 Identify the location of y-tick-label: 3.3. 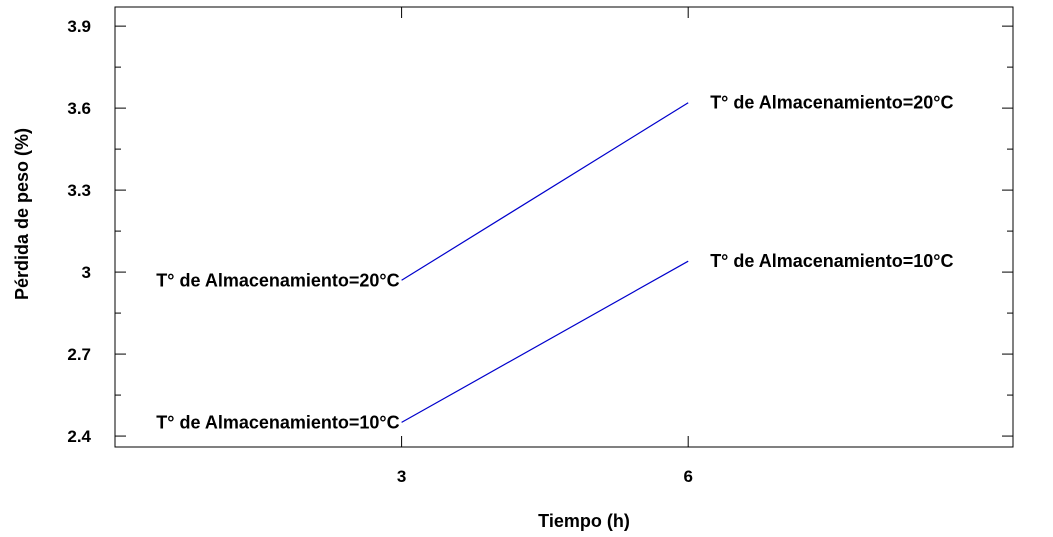
(79, 190).